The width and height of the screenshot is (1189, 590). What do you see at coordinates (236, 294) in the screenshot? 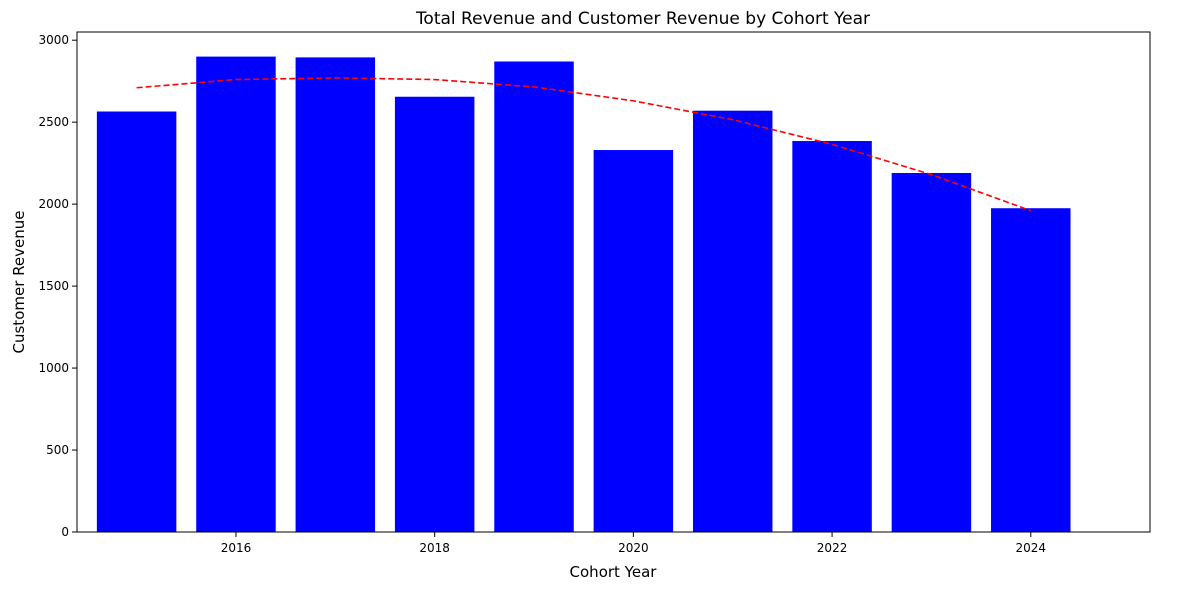
I see `bar-2016` at bounding box center [236, 294].